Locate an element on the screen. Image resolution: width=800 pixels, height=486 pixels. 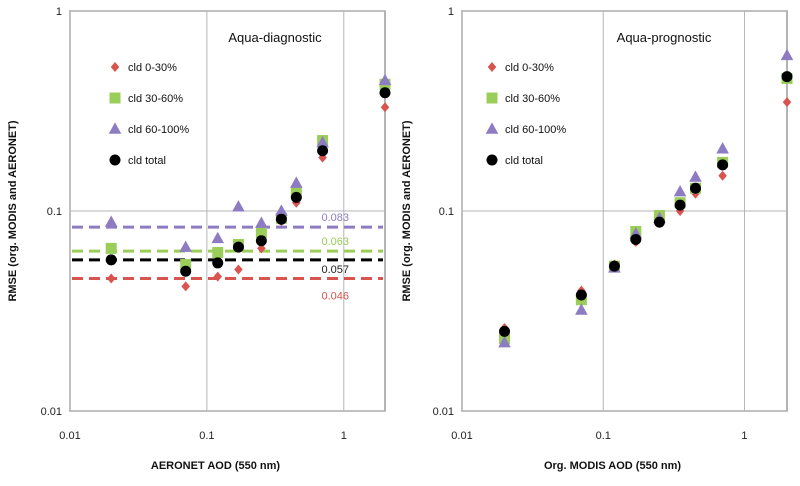
x-axis-title: Org. MODIS AOD (550 nm) is located at coordinates (612, 466).